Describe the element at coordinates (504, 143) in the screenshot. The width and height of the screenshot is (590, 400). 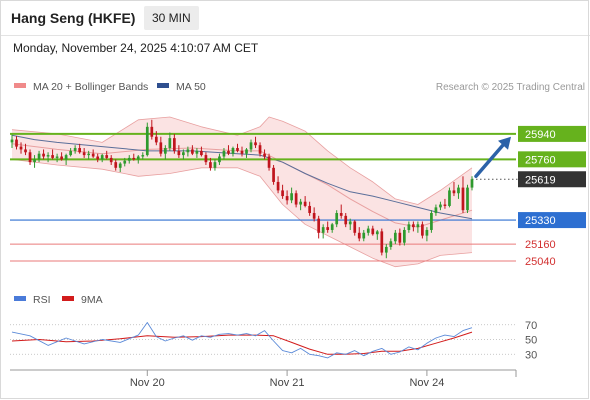
I see `arrow-head` at that location.